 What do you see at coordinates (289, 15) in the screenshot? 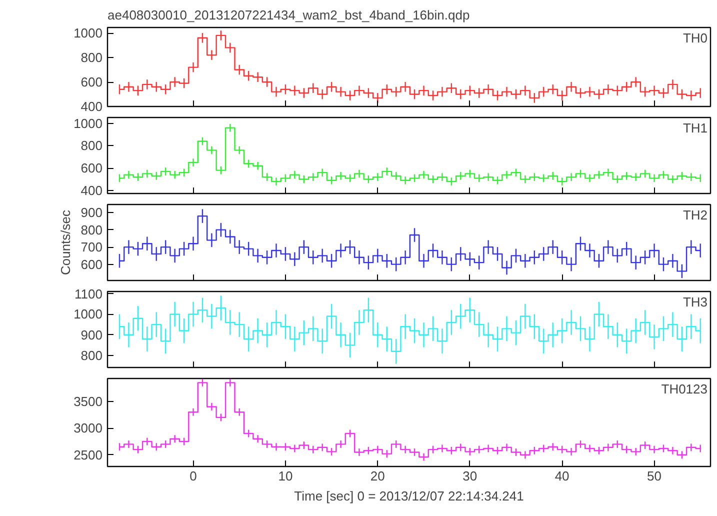
I see `chart-title: ae408030010_20131207221434_wam2_bst_4band_16bin.qdp` at bounding box center [289, 15].